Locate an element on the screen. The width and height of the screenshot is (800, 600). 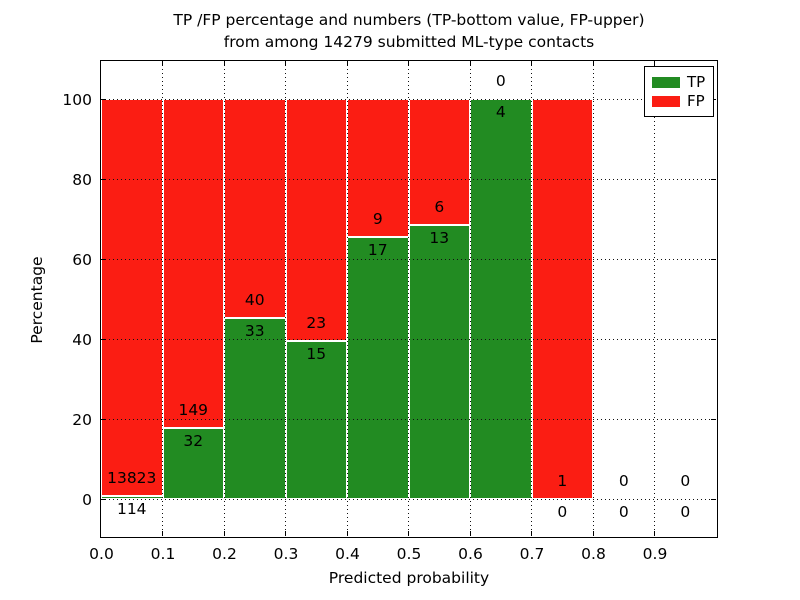
tp-count-label: 32 is located at coordinates (193, 441).